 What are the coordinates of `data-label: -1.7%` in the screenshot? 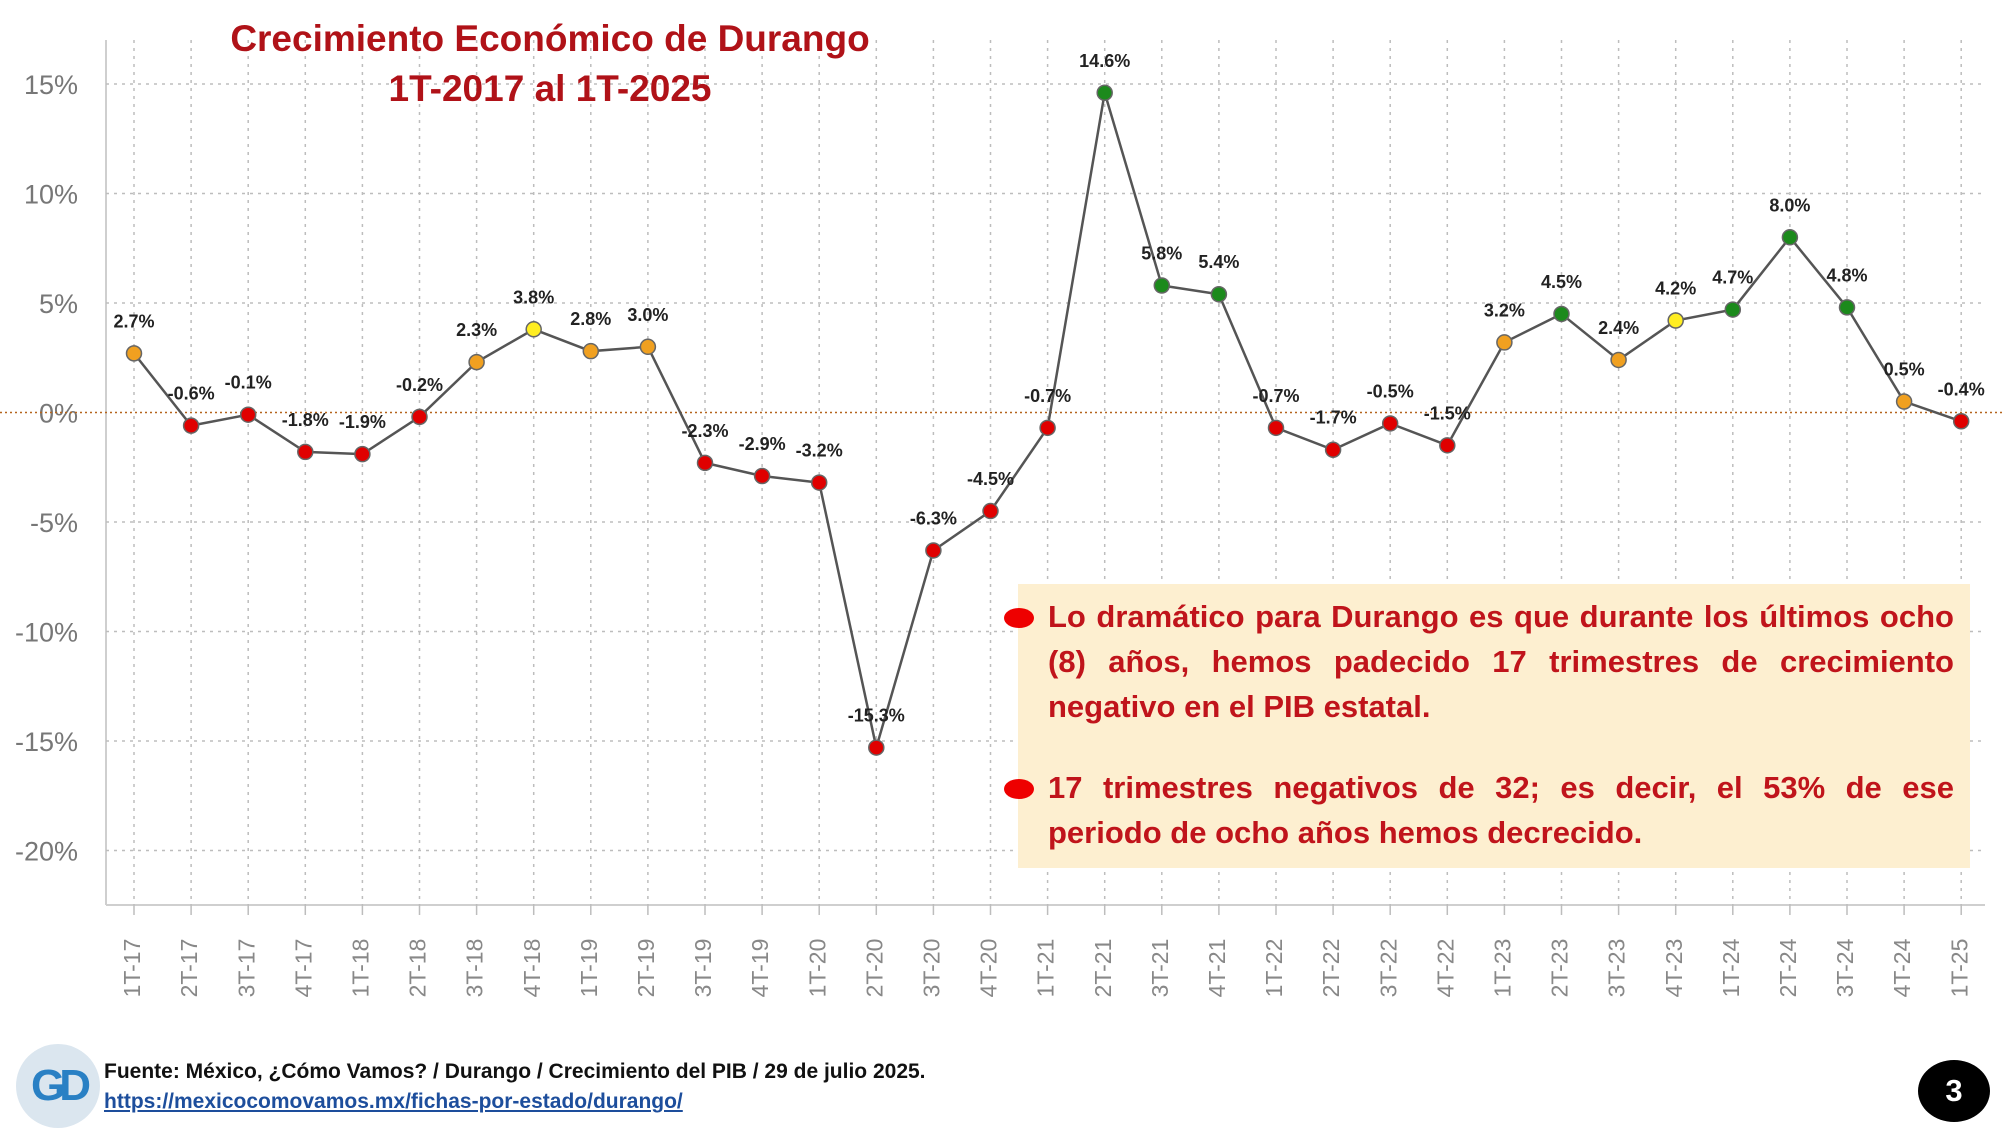 It's located at (1333, 418).